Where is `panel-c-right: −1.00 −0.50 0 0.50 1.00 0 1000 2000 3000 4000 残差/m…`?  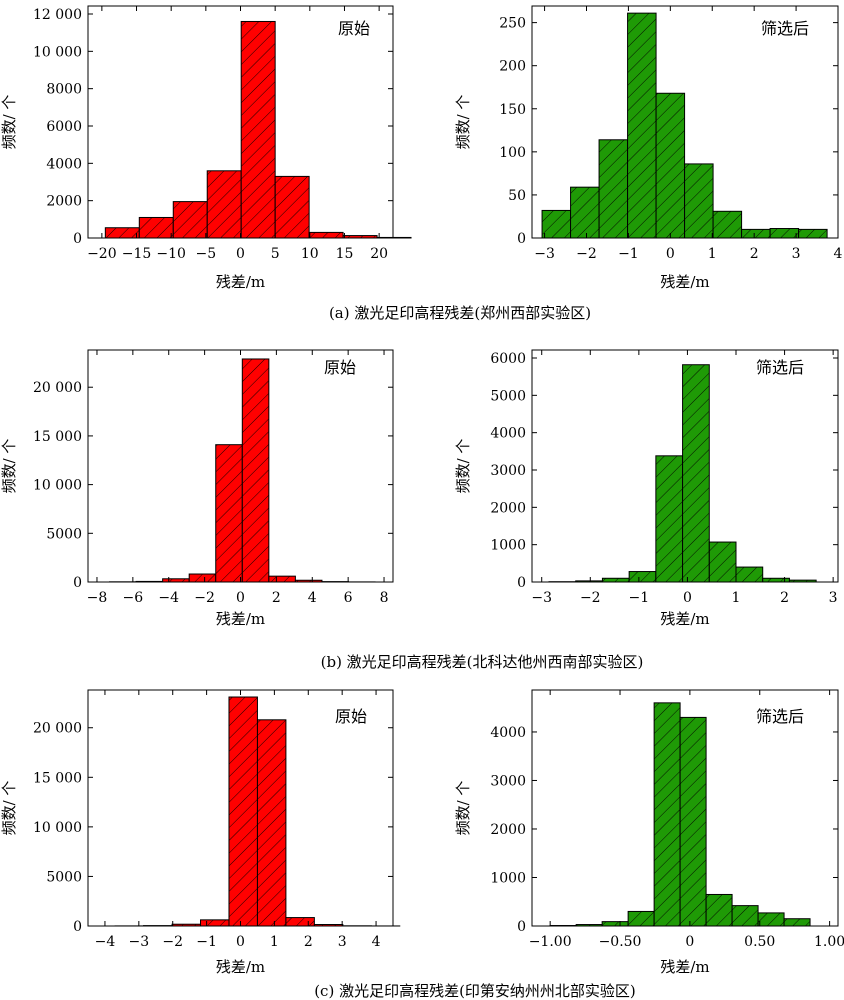 panel-c-right: −1.00 −0.50 0 0.50 1.00 0 1000 2000 3000 4000 残差/m… is located at coordinates (649, 832).